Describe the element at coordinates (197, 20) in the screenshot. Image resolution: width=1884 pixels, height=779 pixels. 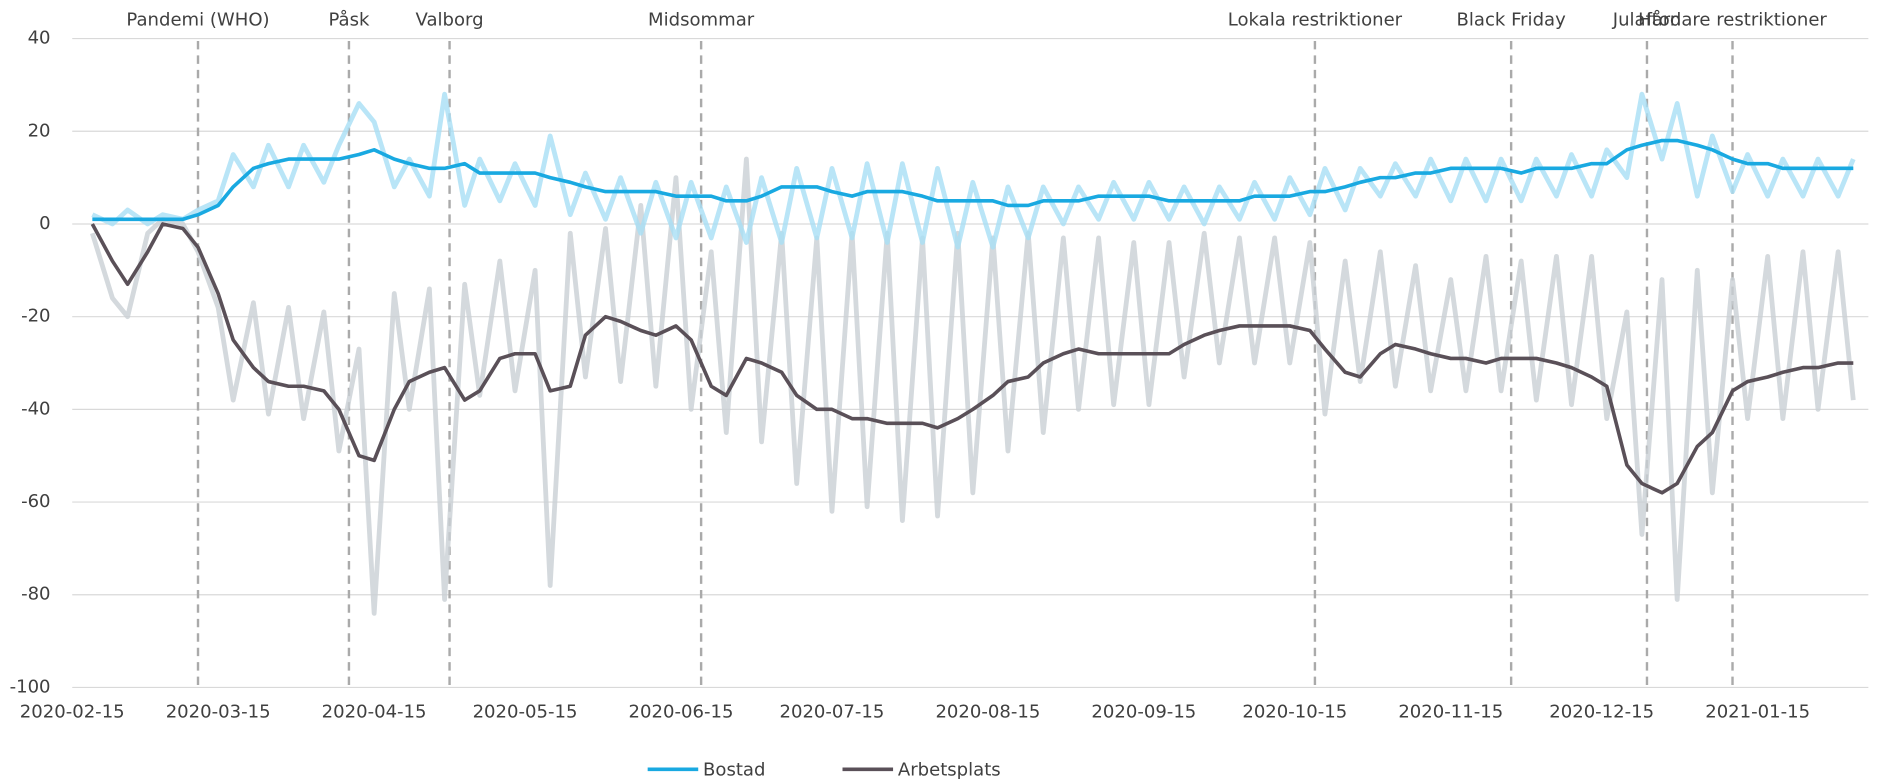
I see `event-label: Pandemi (WHO)` at that location.